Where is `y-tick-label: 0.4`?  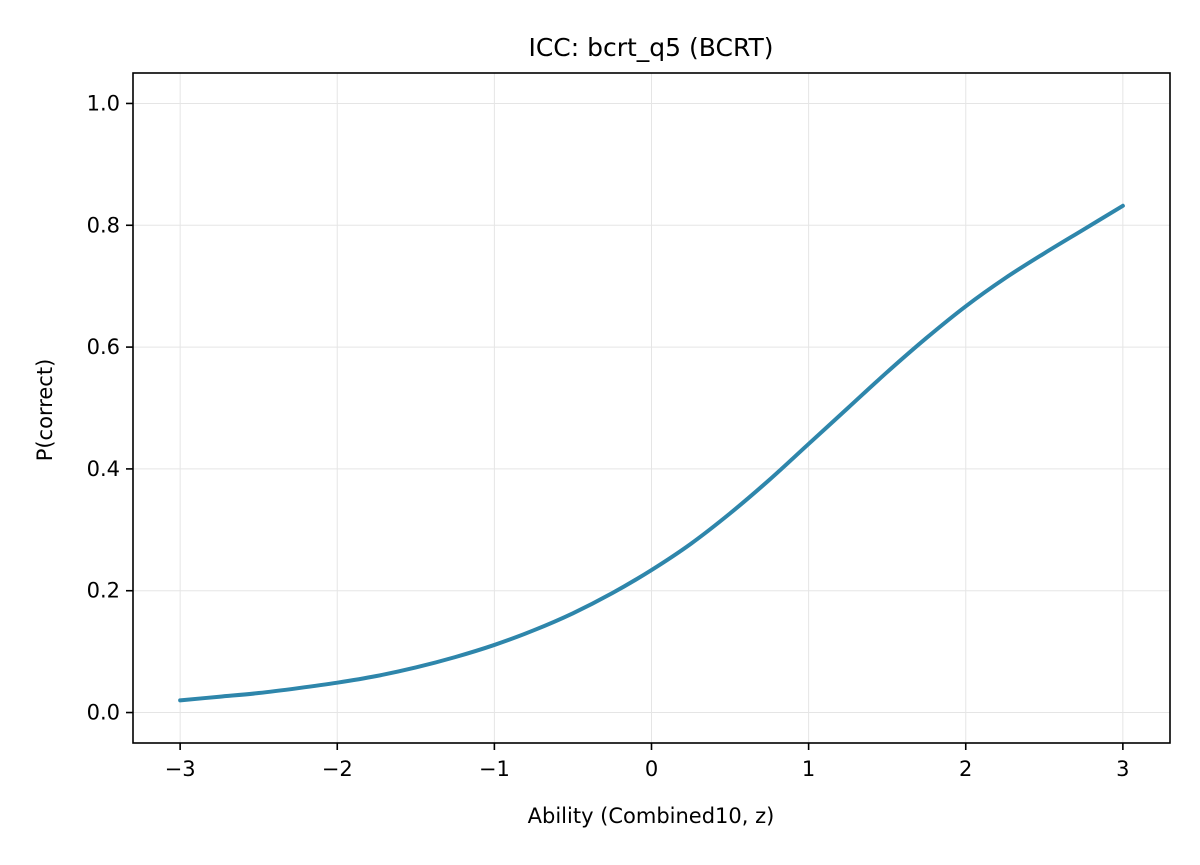 y-tick-label: 0.4 is located at coordinates (103, 469).